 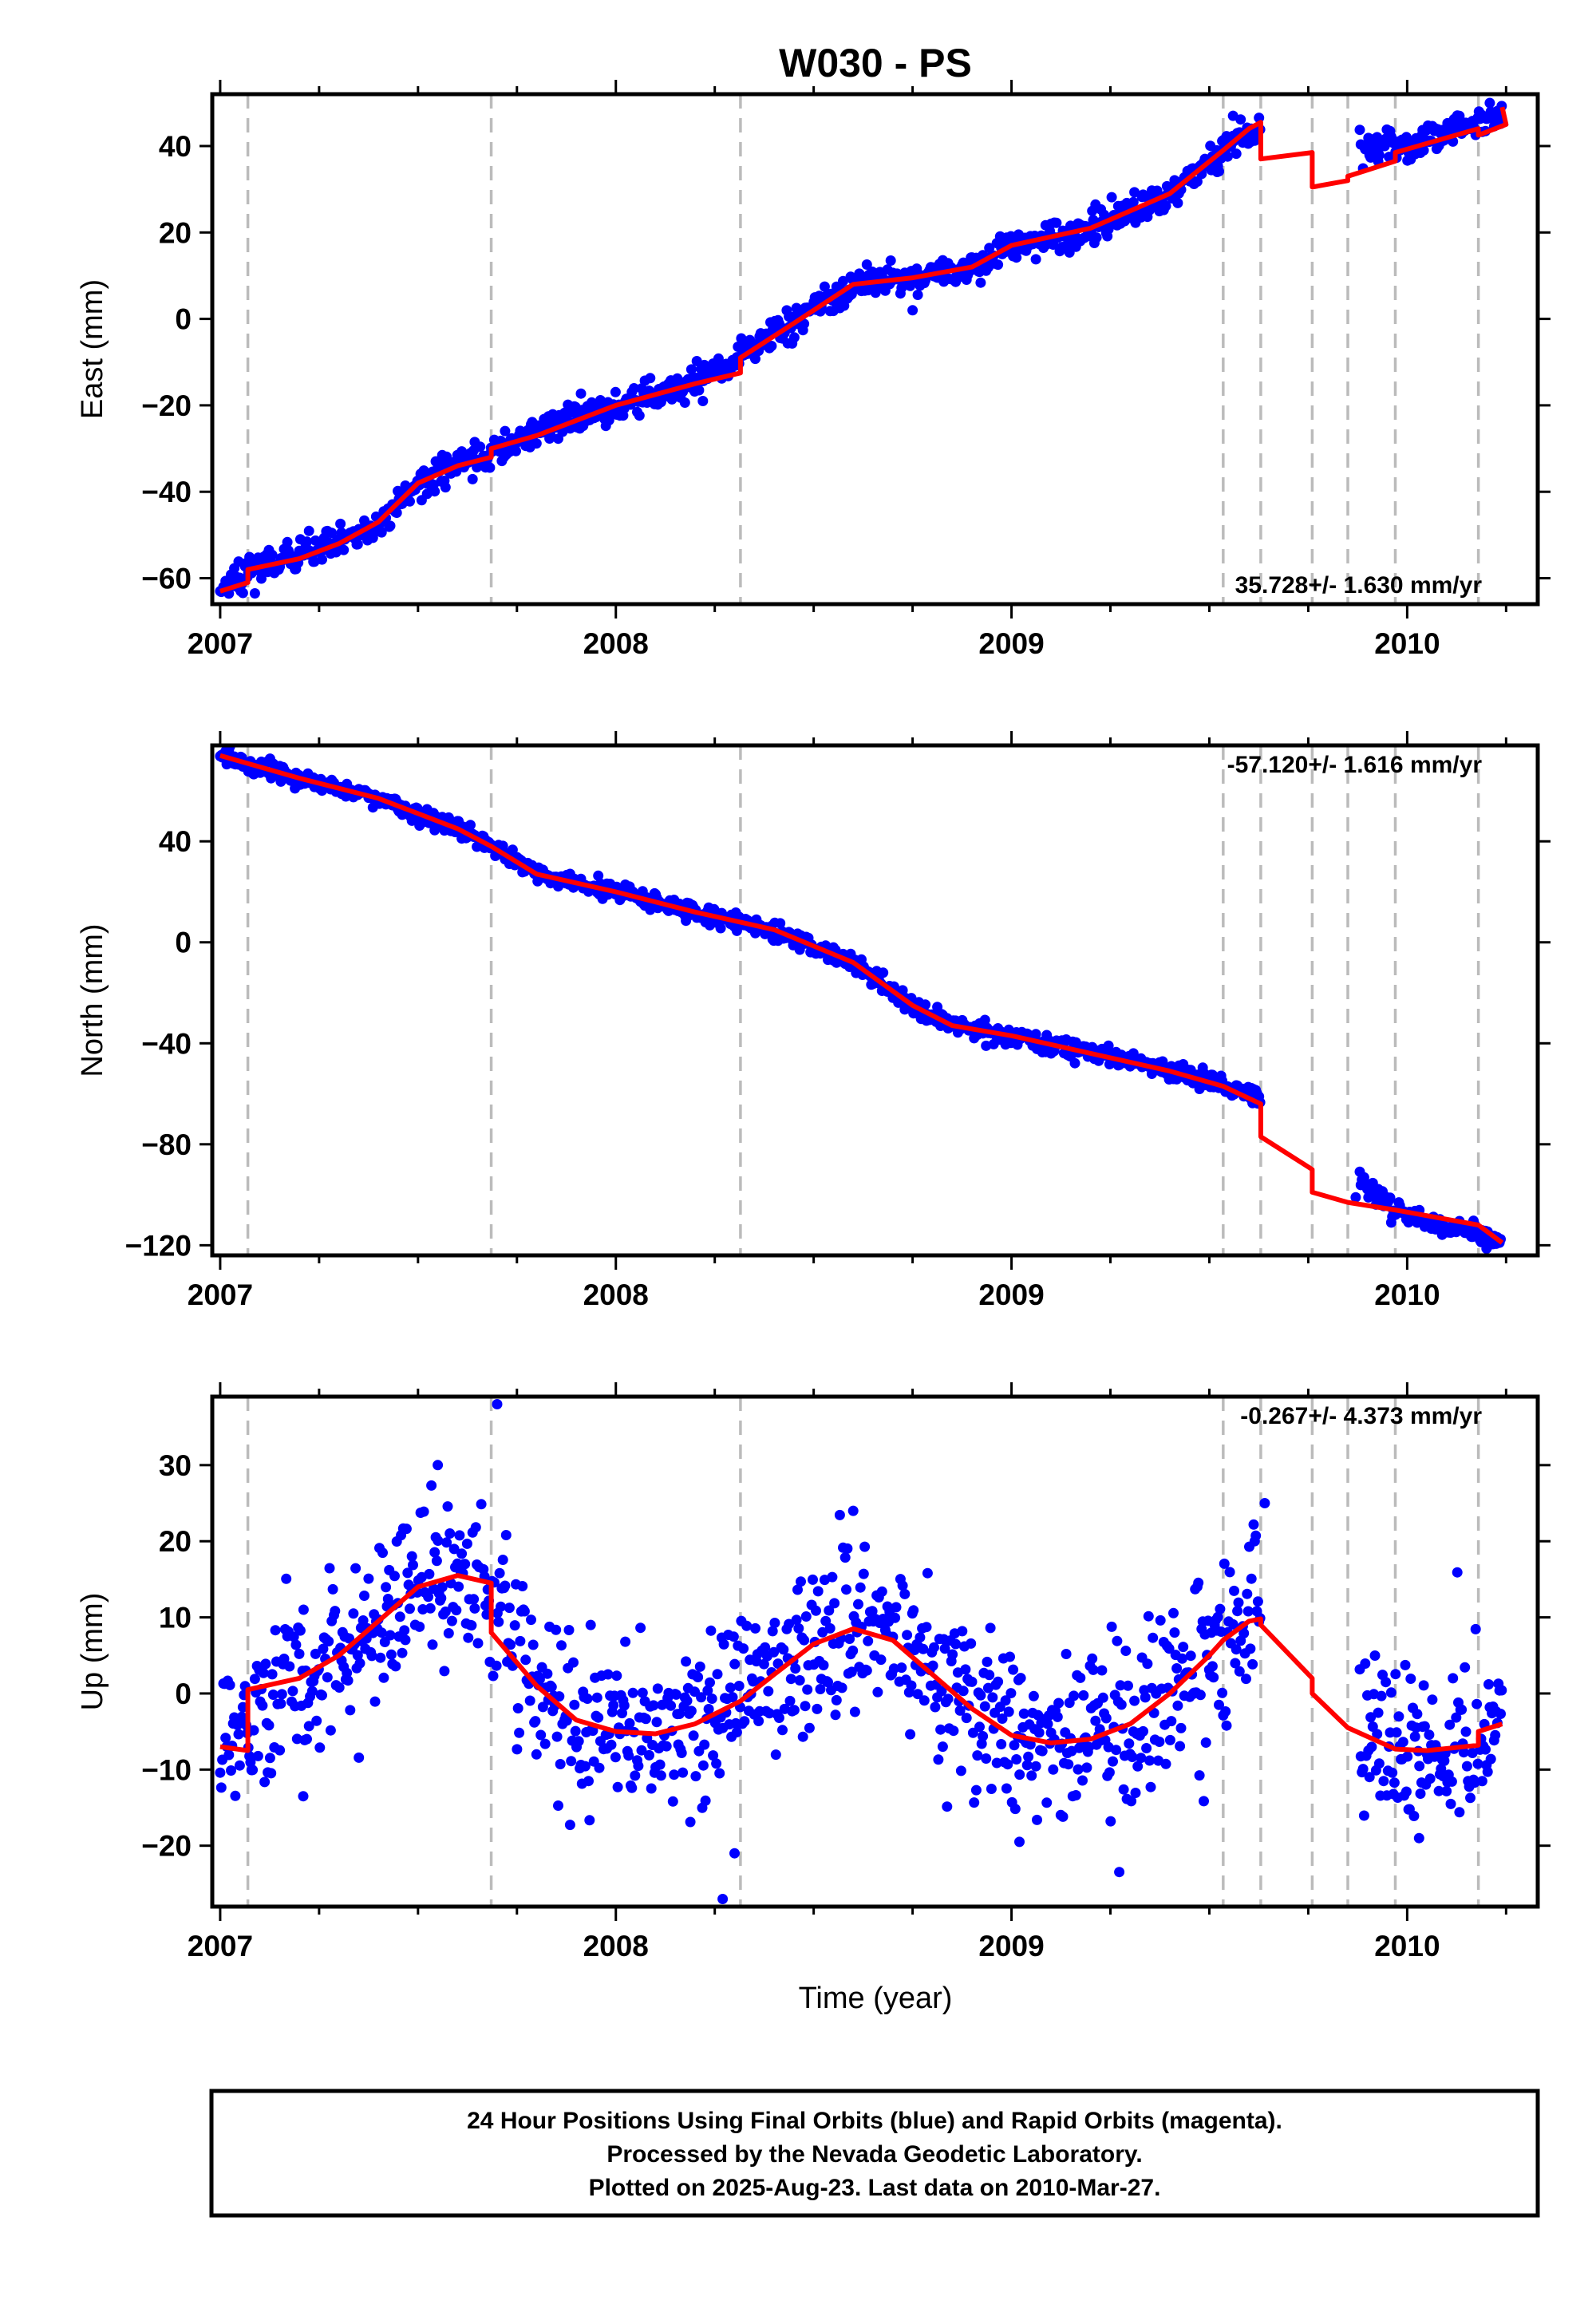 I want to click on y-tick-label: −40, so click(x=166, y=492).